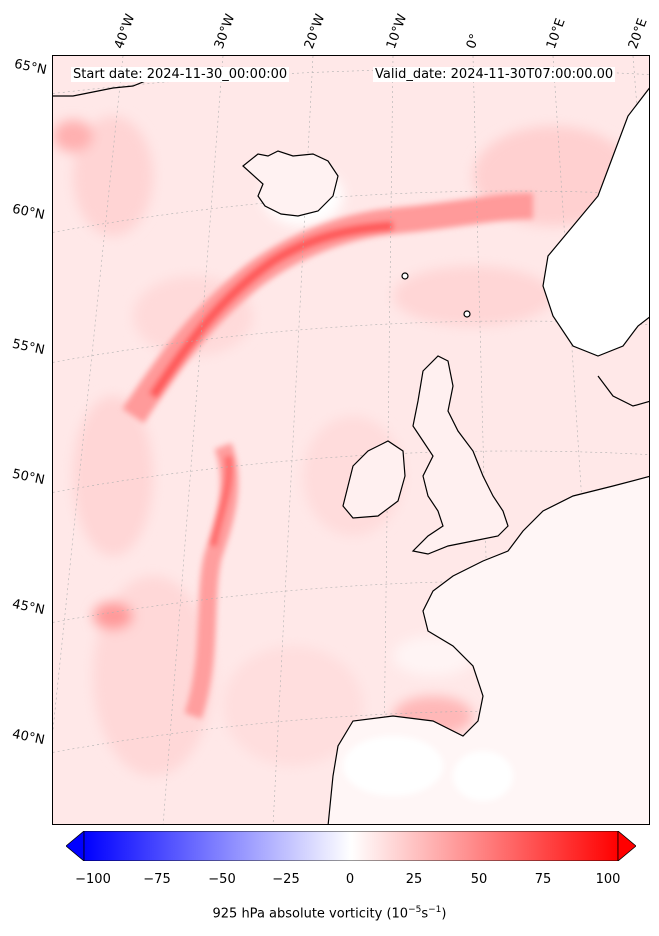 The image size is (659, 936). I want to click on colorbar-gradient, so click(351, 846).